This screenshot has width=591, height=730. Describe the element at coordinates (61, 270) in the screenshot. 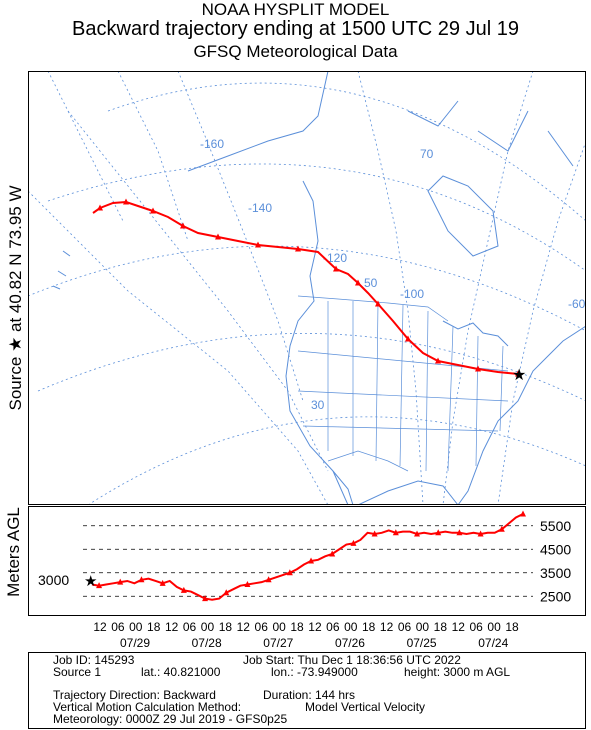

I see `islands-west` at that location.